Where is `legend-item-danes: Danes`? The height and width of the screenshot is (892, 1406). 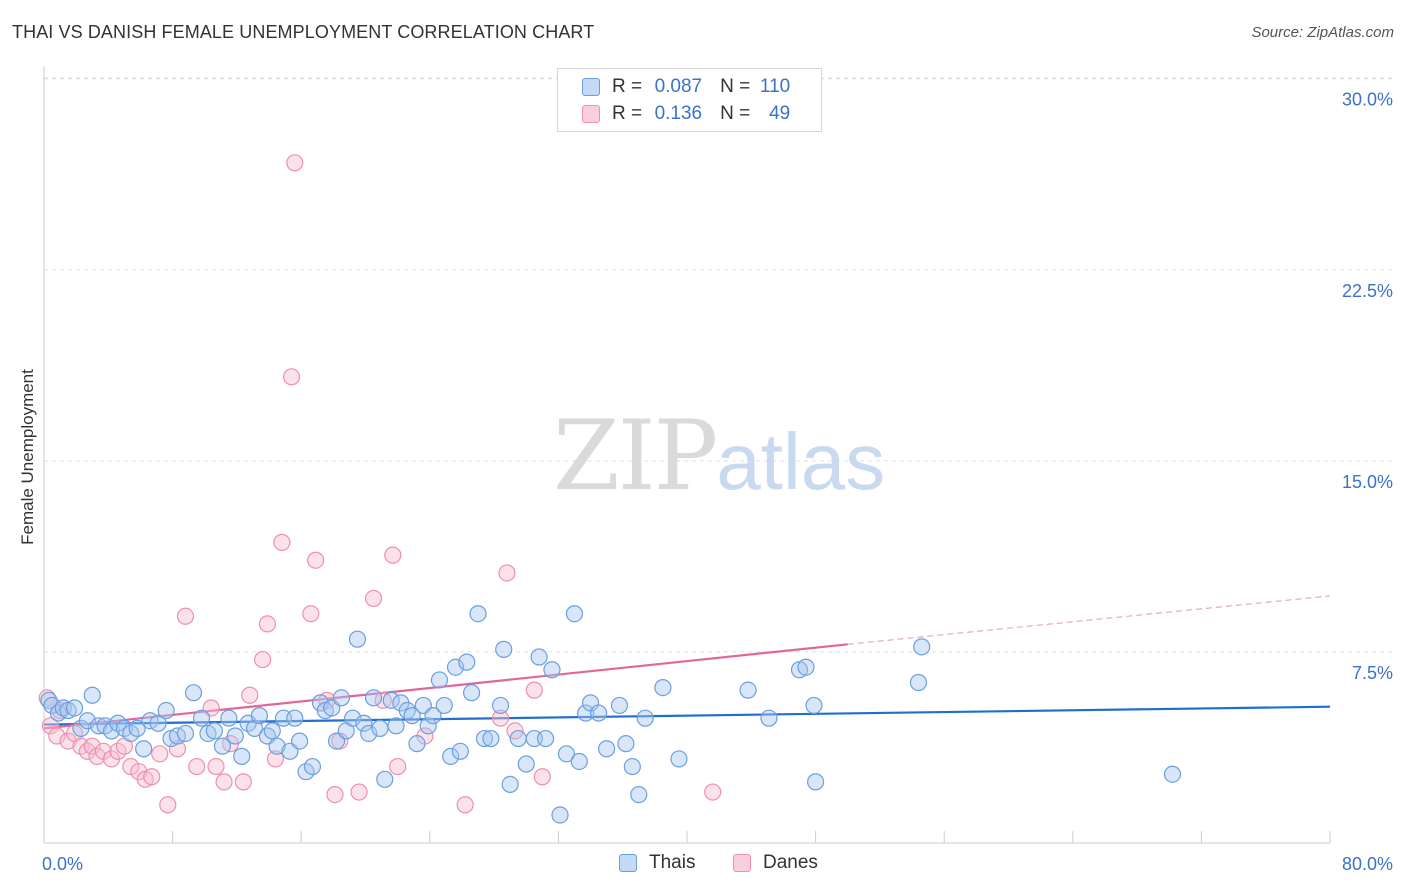 legend-item-danes: Danes is located at coordinates (775, 863).